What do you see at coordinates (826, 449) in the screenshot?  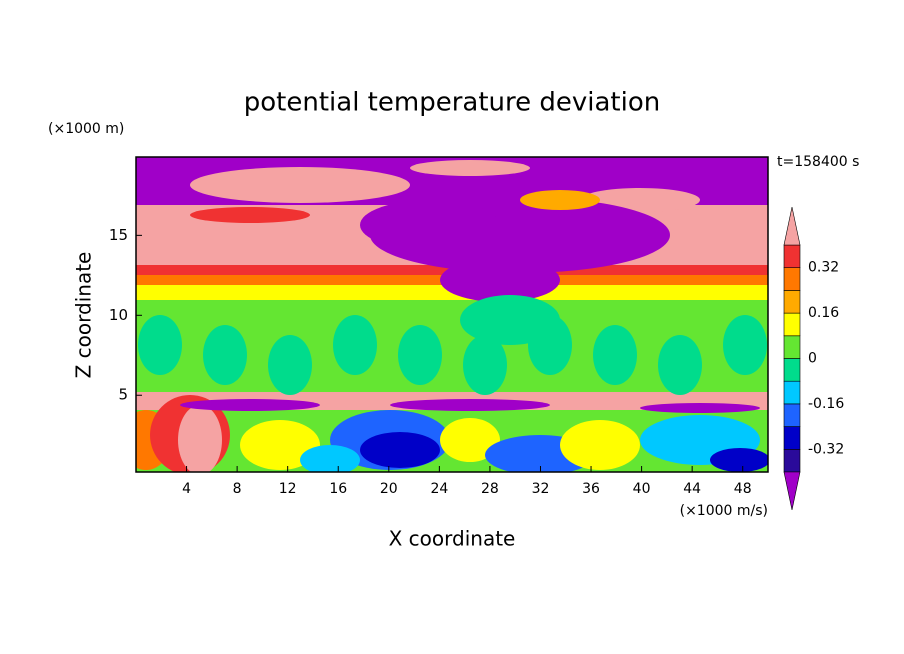 I see `colorbar-label: -0.32` at bounding box center [826, 449].